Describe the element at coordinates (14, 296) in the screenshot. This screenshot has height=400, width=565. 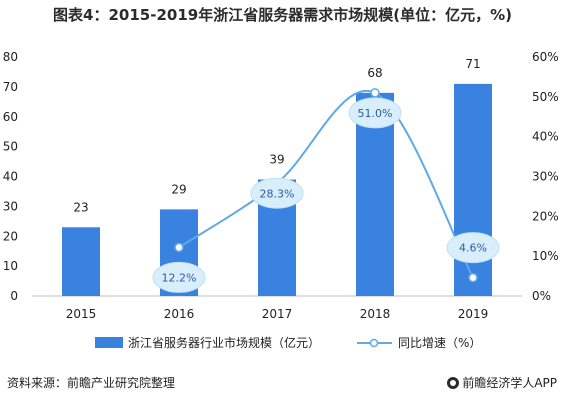
I see `y-left-tick-label: 0` at that location.